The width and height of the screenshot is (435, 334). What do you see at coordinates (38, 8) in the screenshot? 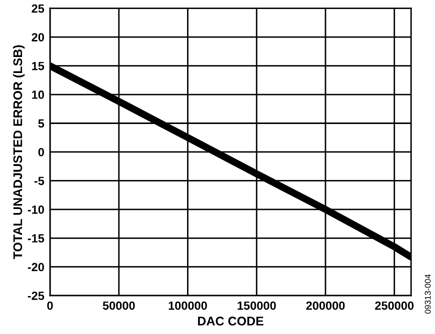
I see `y-tick-label: 25` at bounding box center [38, 8].